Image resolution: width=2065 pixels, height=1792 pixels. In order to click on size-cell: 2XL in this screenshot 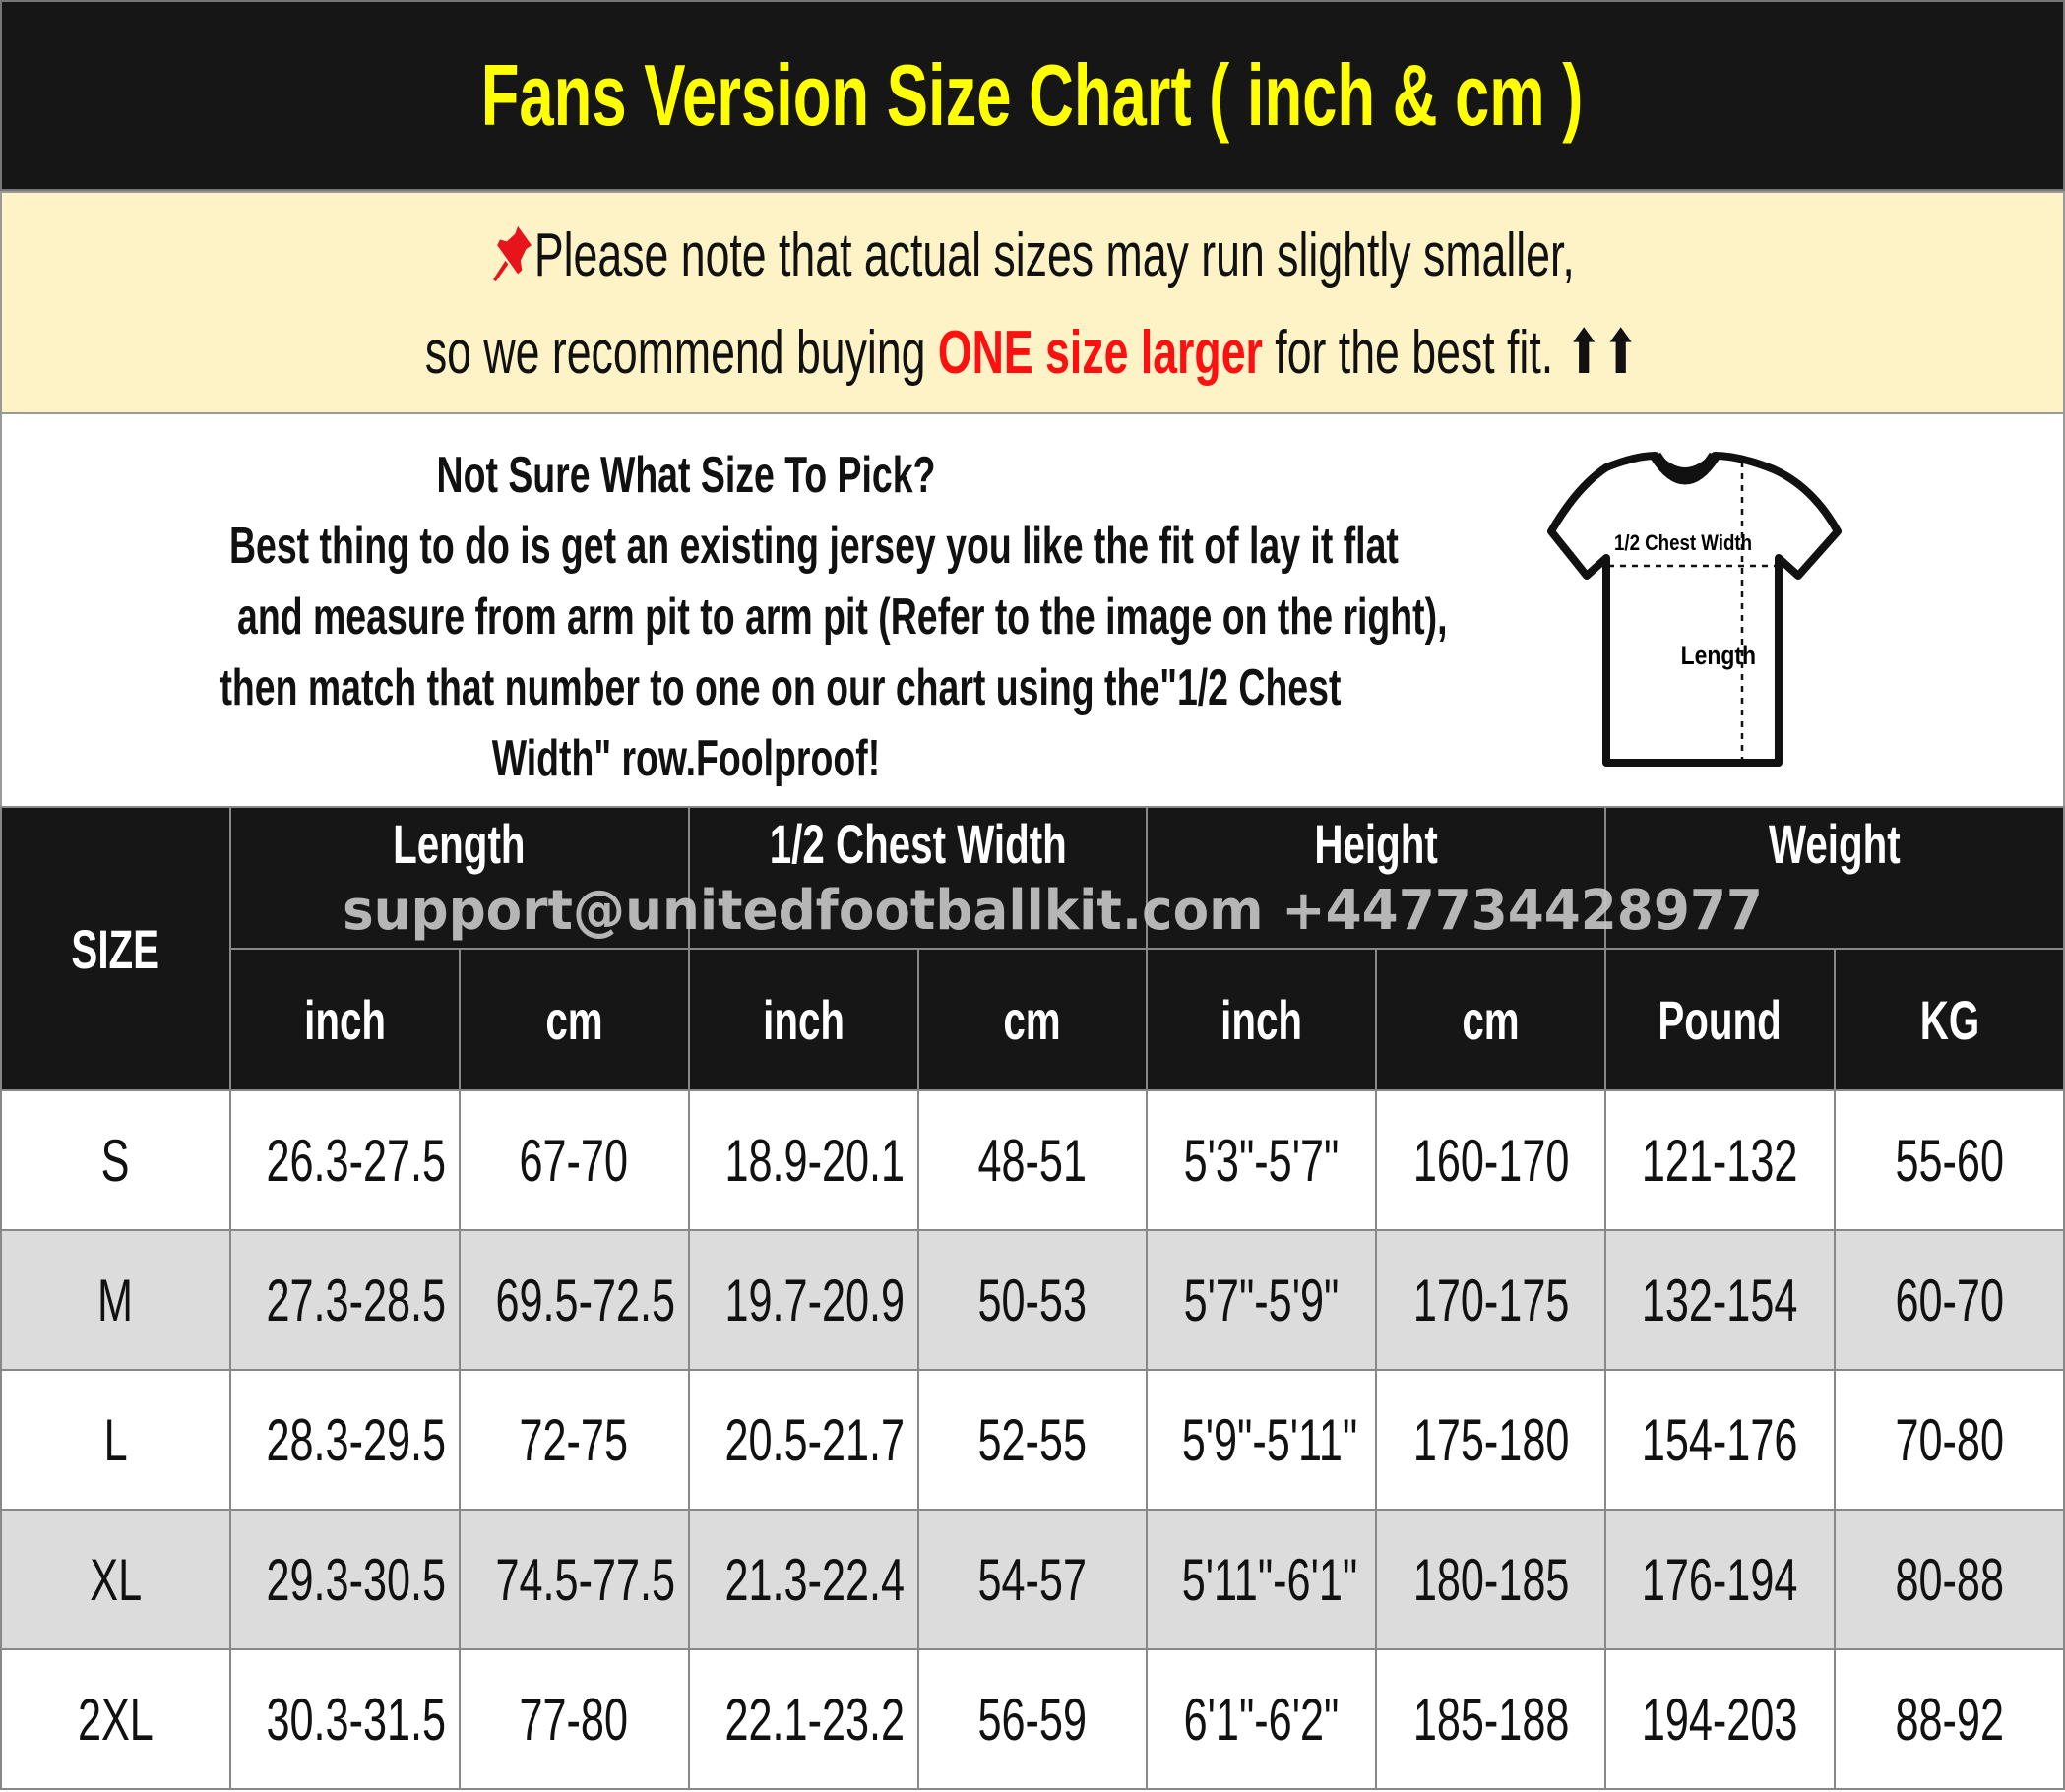, I will do `click(115, 1719)`.